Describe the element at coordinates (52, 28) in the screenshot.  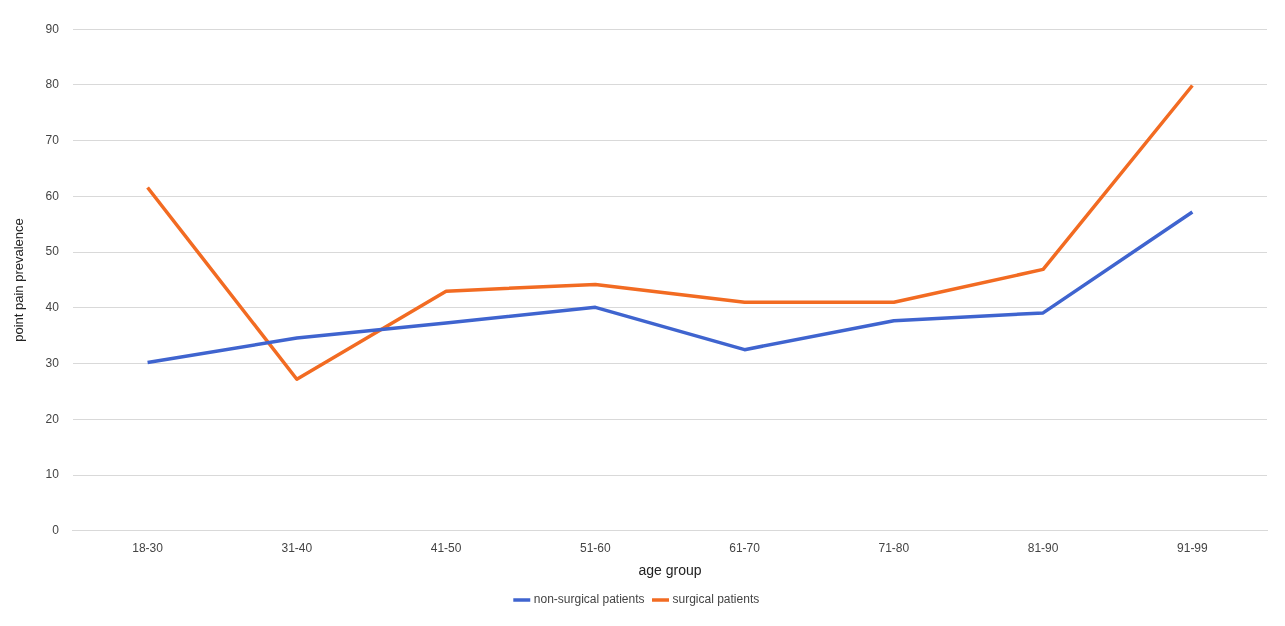
I see `y-tick-label: 90` at that location.